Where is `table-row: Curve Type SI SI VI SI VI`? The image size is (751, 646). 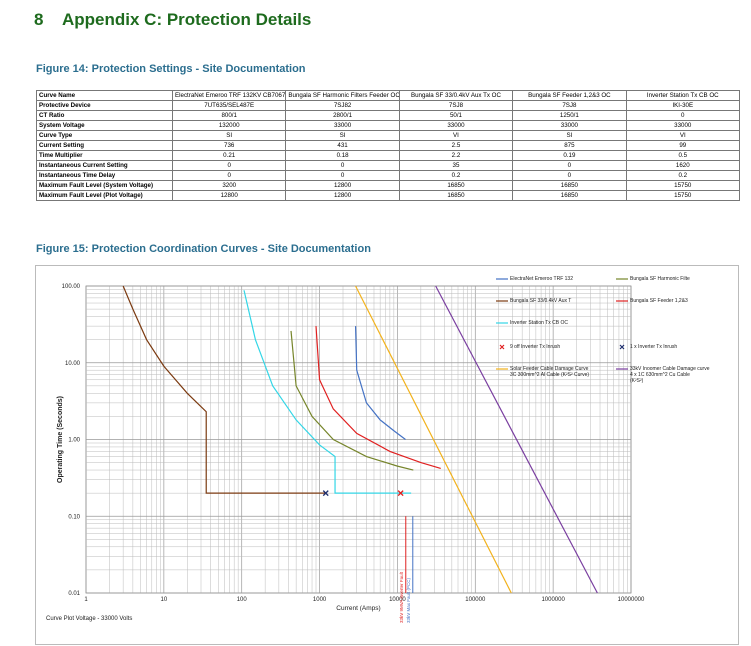
table-row: Curve Type SI SI VI SI VI is located at coordinates (388, 135).